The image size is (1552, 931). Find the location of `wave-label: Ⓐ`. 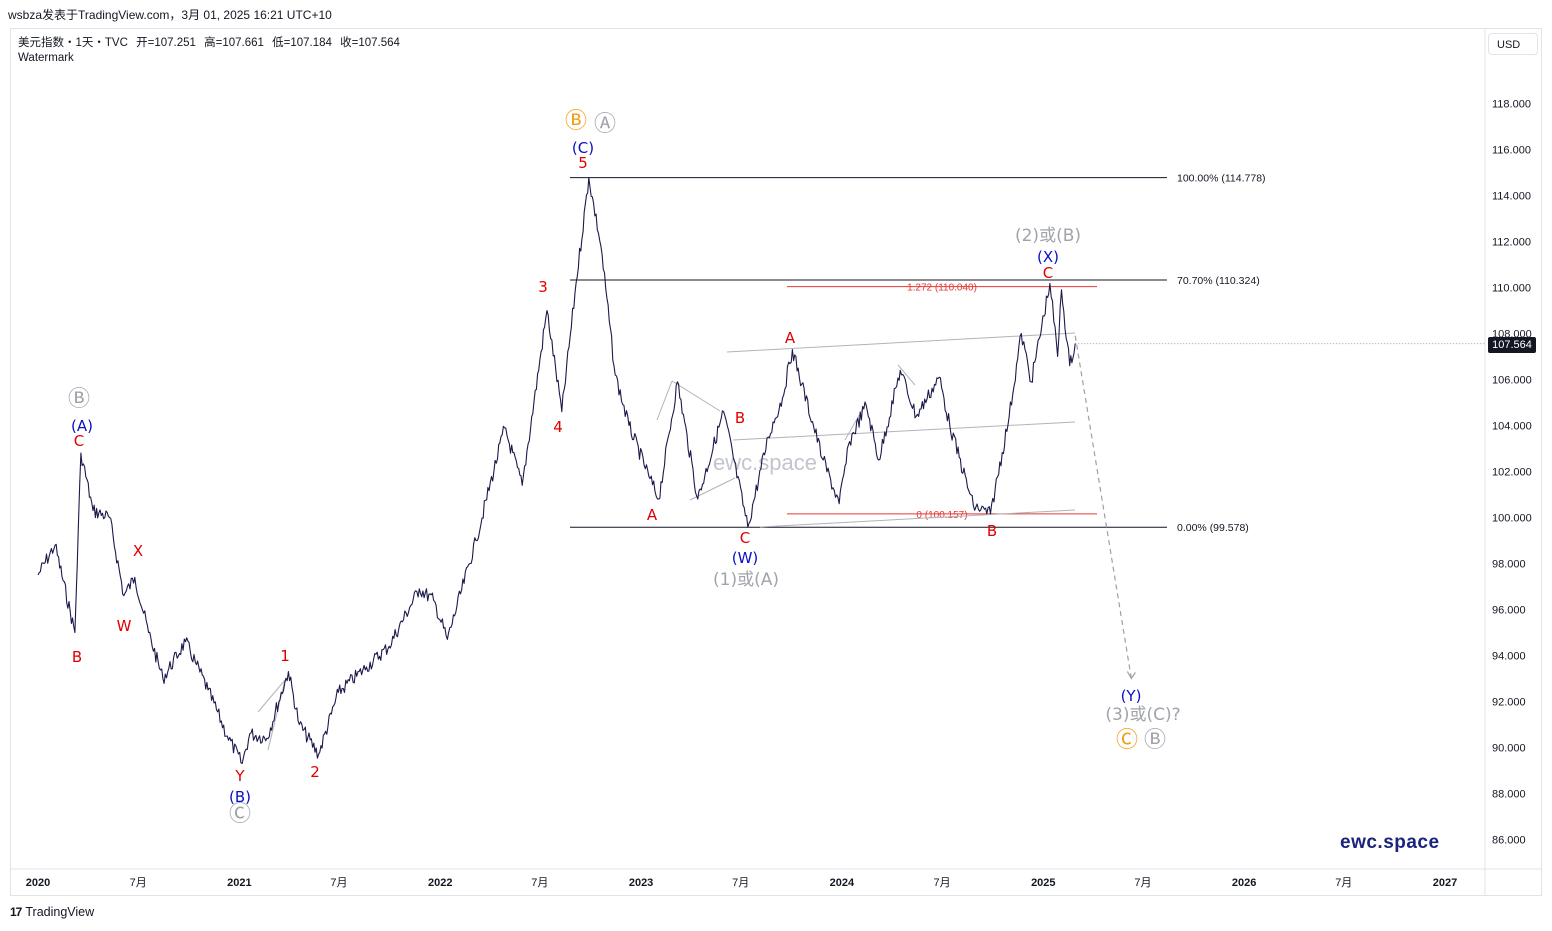

wave-label: Ⓐ is located at coordinates (605, 124).